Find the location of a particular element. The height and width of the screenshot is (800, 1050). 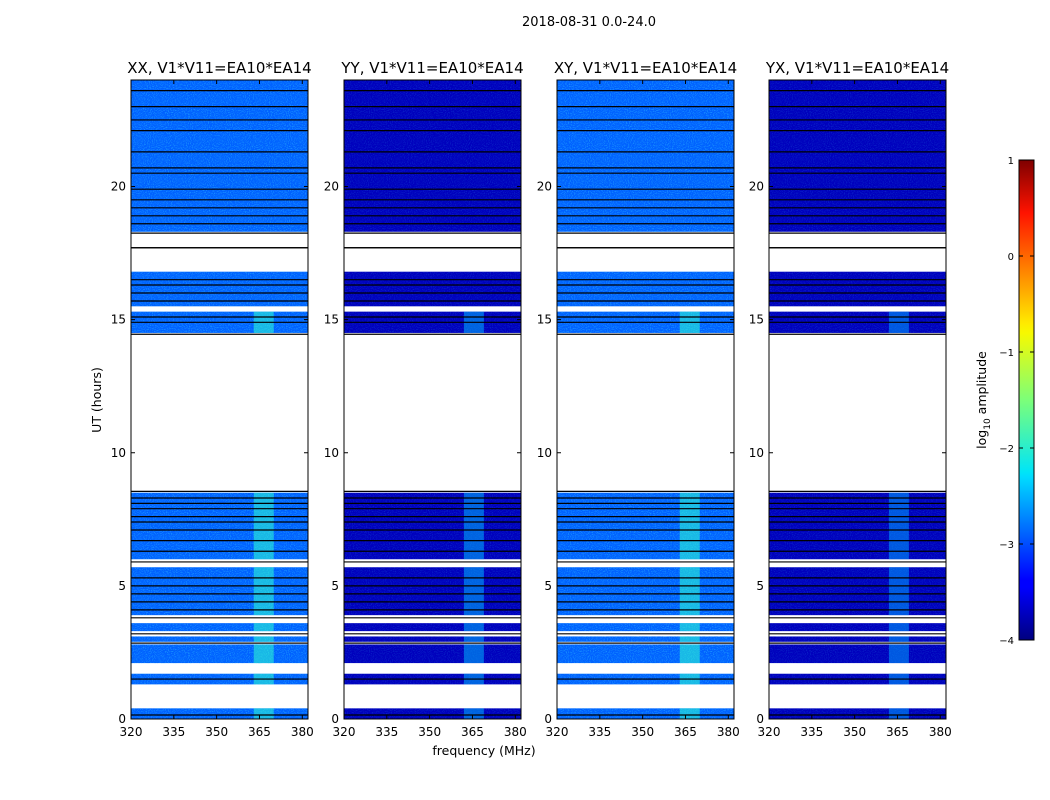

panel-title: XY, V1*V11=EA10*EA14 is located at coordinates (645, 68).